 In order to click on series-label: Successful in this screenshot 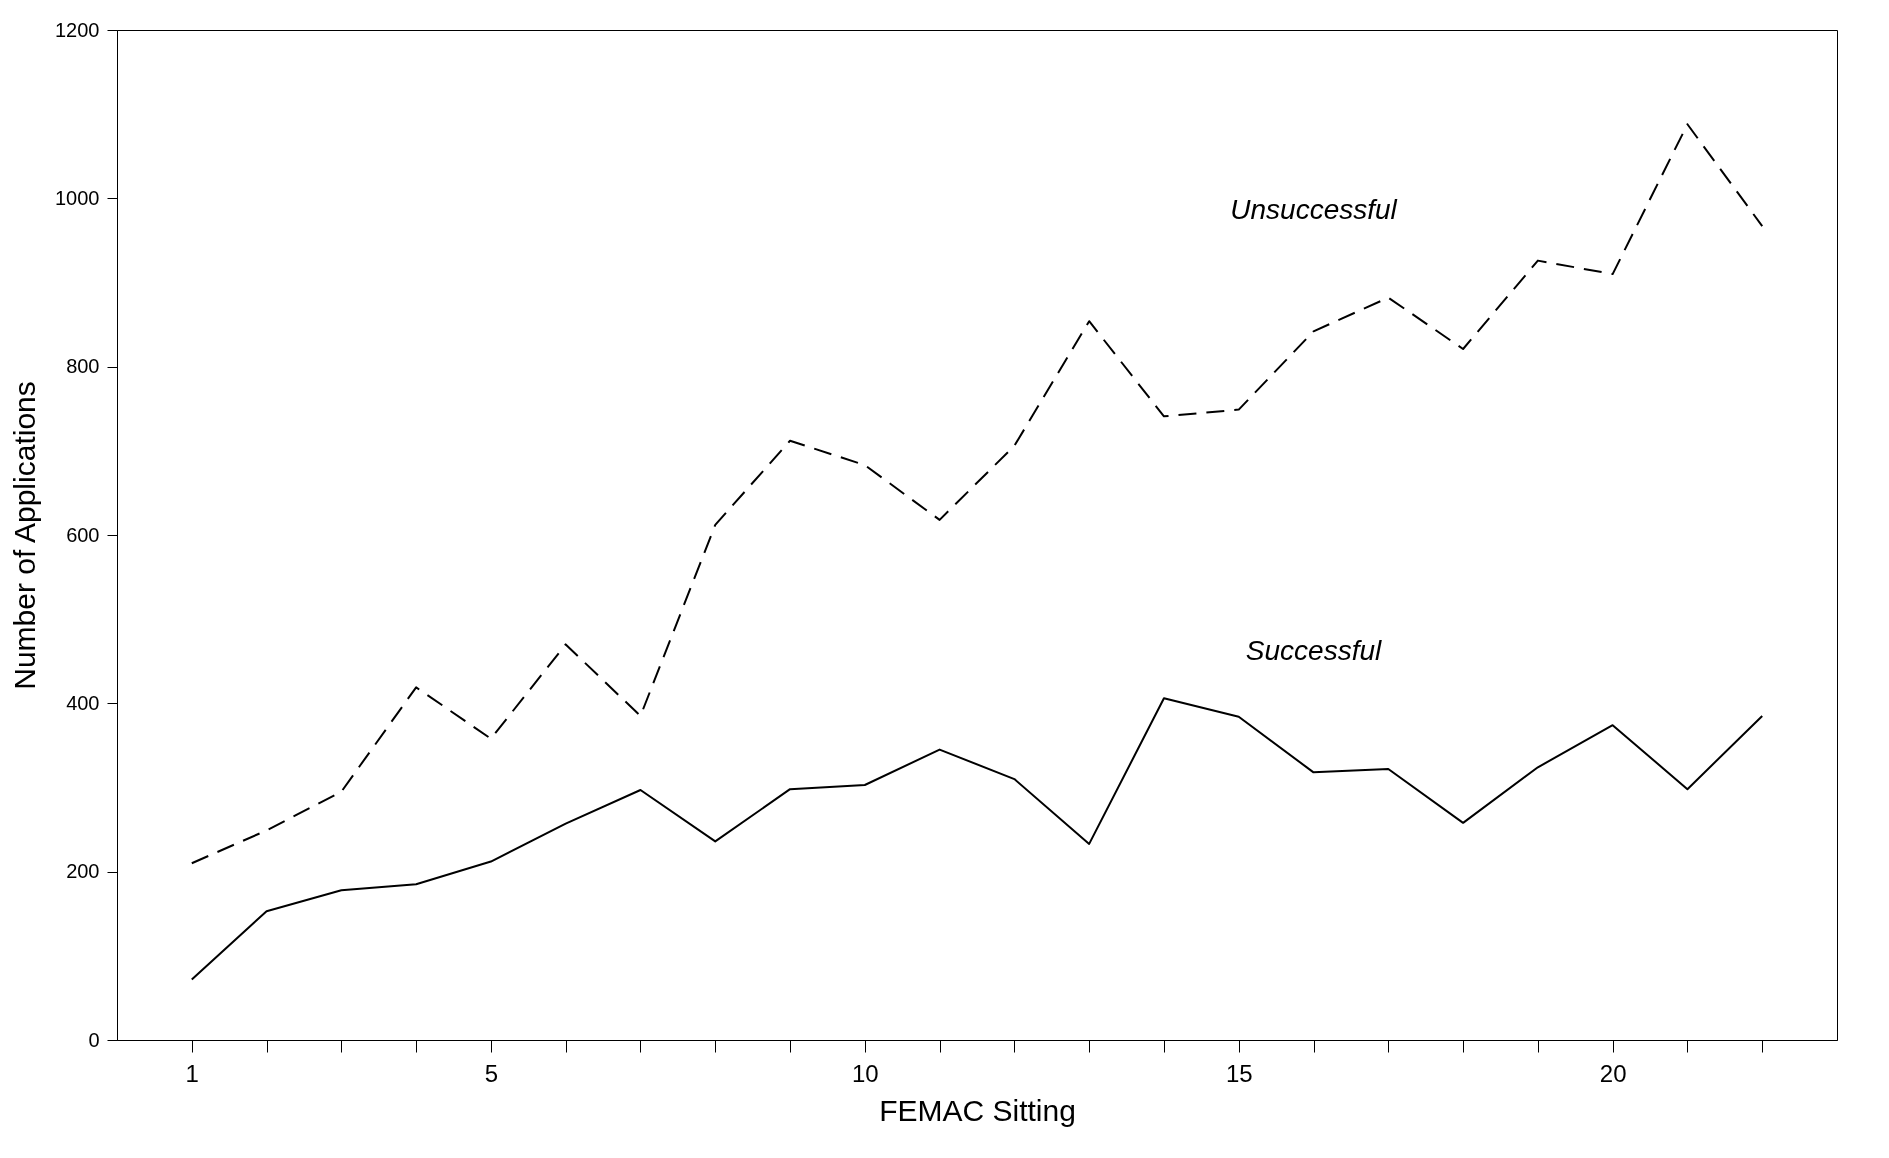, I will do `click(1313, 651)`.